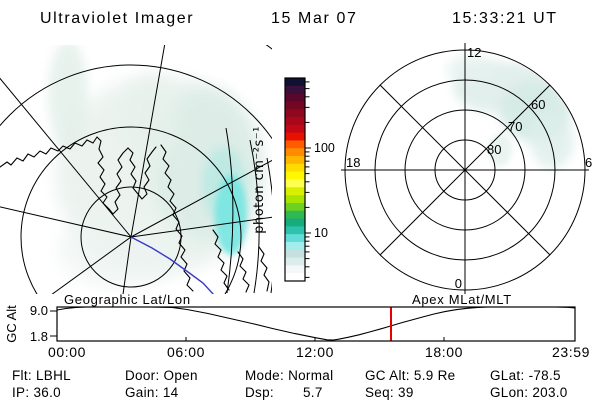 Image resolution: width=600 pixels, height=400 pixels. I want to click on colorbar-bands, so click(295, 180).